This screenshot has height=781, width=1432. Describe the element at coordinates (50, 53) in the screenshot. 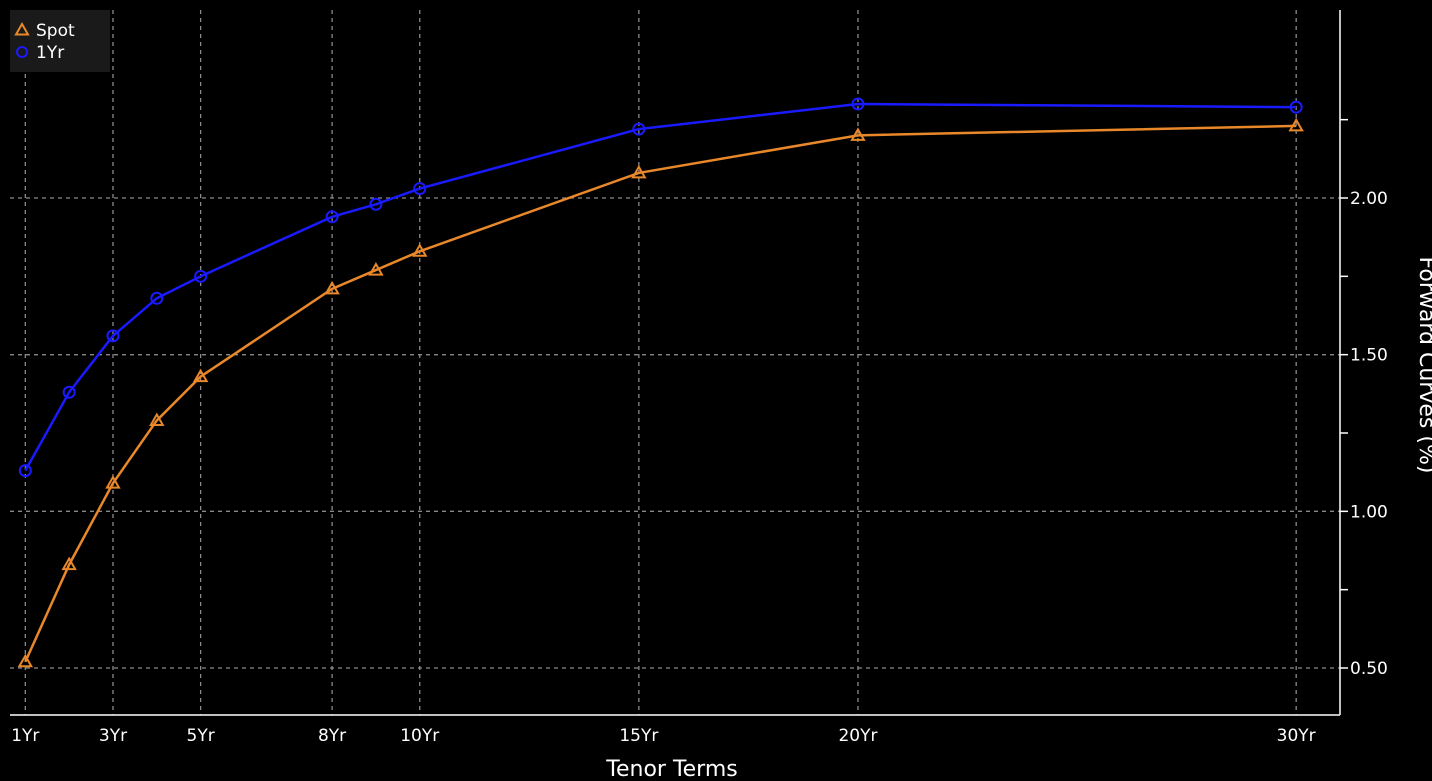

I see `legend-label-1yr: 1Yr` at that location.